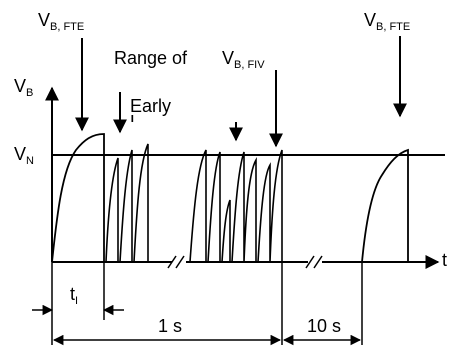 The image size is (454, 350). What do you see at coordinates (23, 87) in the screenshot?
I see `label-y-axis: VB` at bounding box center [23, 87].